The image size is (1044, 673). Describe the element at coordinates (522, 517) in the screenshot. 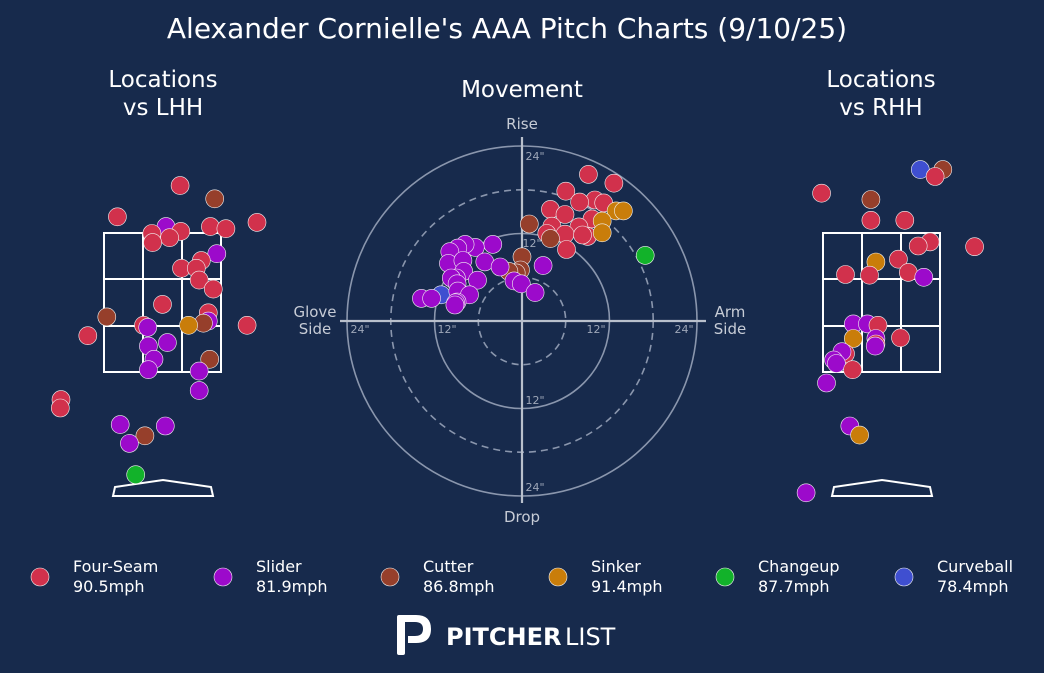

I see `axis-label-drop: Drop` at that location.